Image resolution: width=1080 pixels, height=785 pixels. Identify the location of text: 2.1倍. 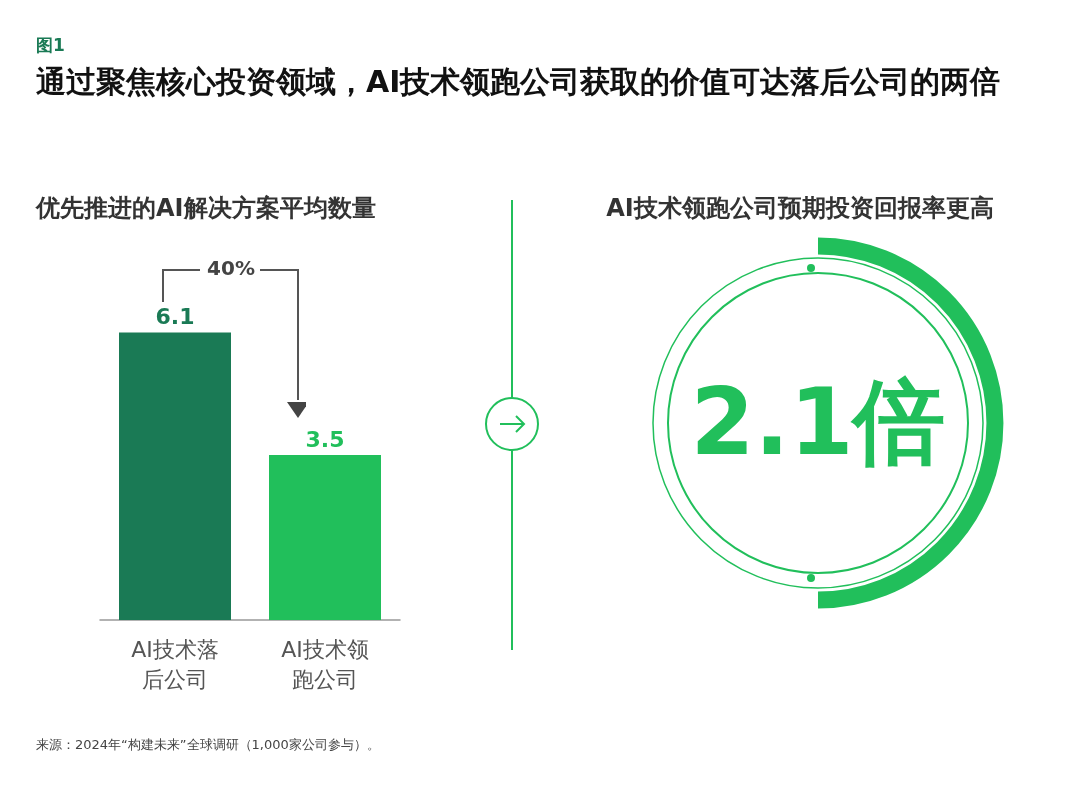
(818, 423).